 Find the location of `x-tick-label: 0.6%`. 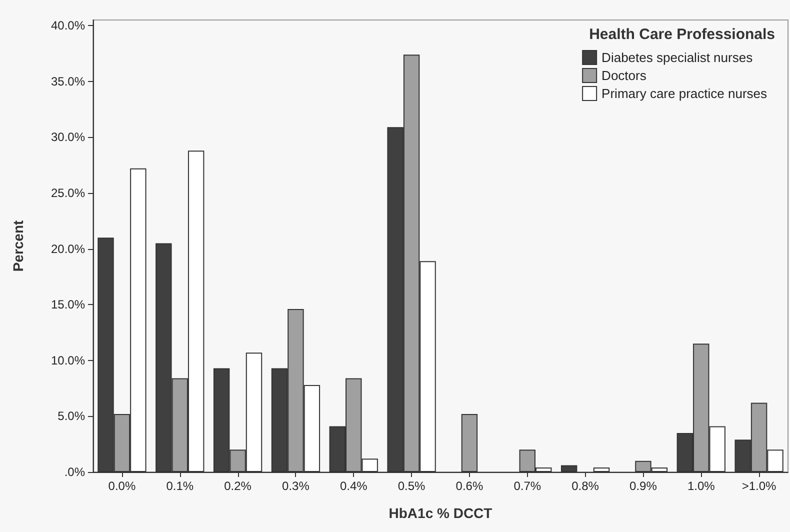

x-tick-label: 0.6% is located at coordinates (470, 486).